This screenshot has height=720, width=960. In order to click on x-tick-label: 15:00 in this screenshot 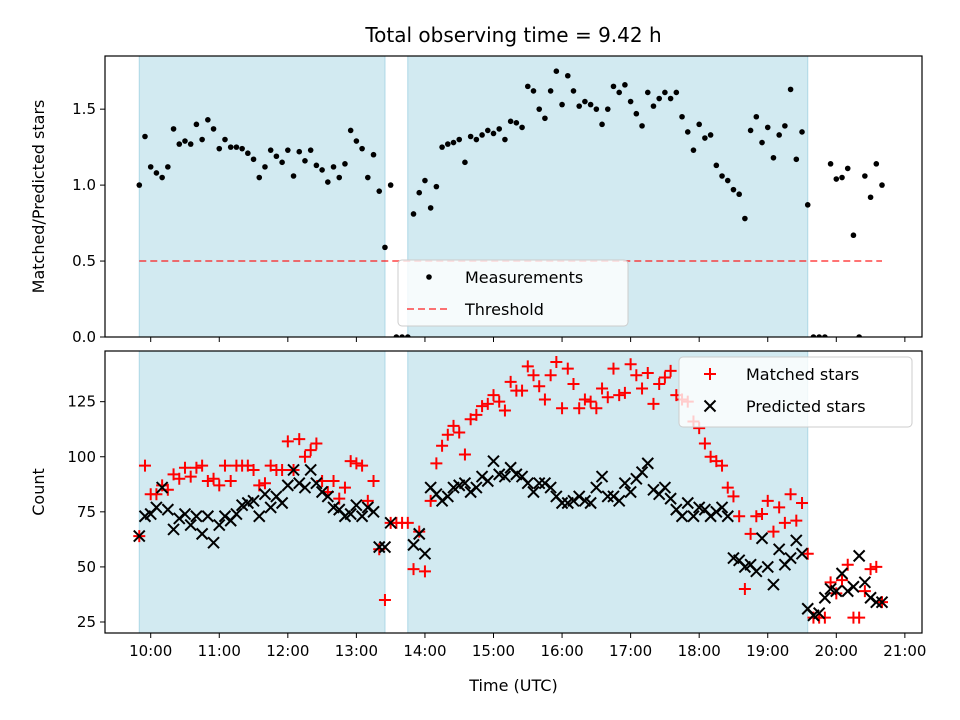, I will do `click(493, 651)`.